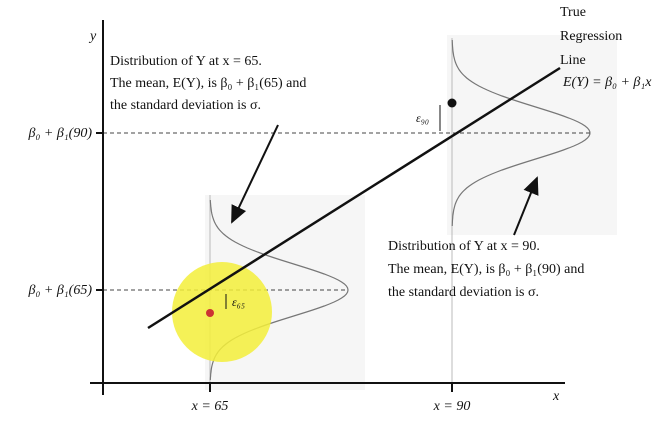  What do you see at coordinates (210, 406) in the screenshot?
I see `x-tick-label: x = 65` at bounding box center [210, 406].